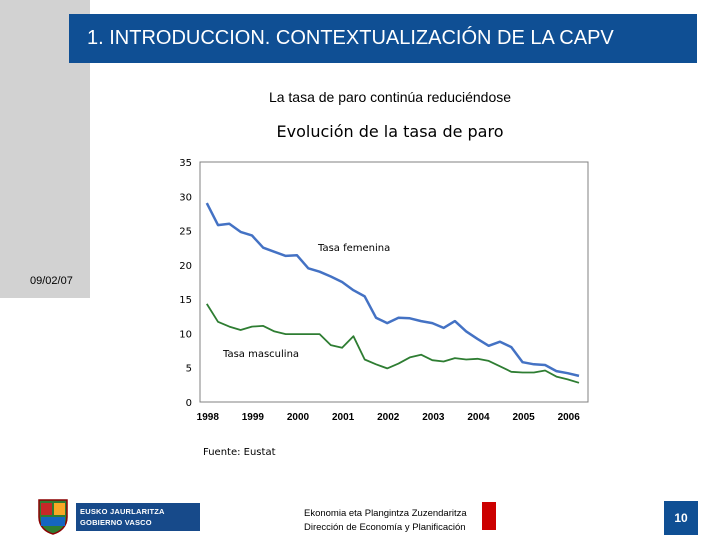 Image resolution: width=720 pixels, height=540 pixels. I want to click on x-tick-label: 2000, so click(298, 417).